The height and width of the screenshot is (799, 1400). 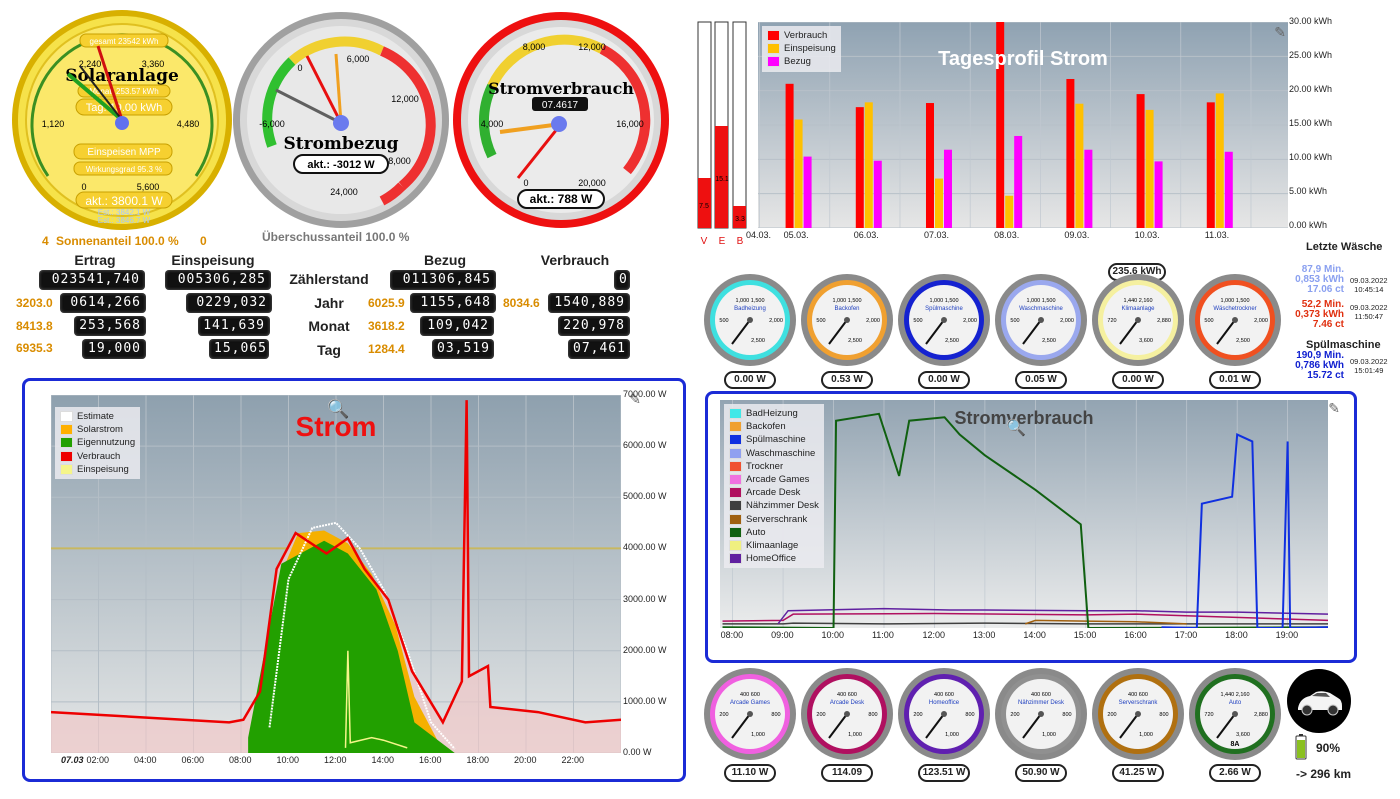 What do you see at coordinates (362, 635) in the screenshot?
I see `strom-estimate-line` at bounding box center [362, 635].